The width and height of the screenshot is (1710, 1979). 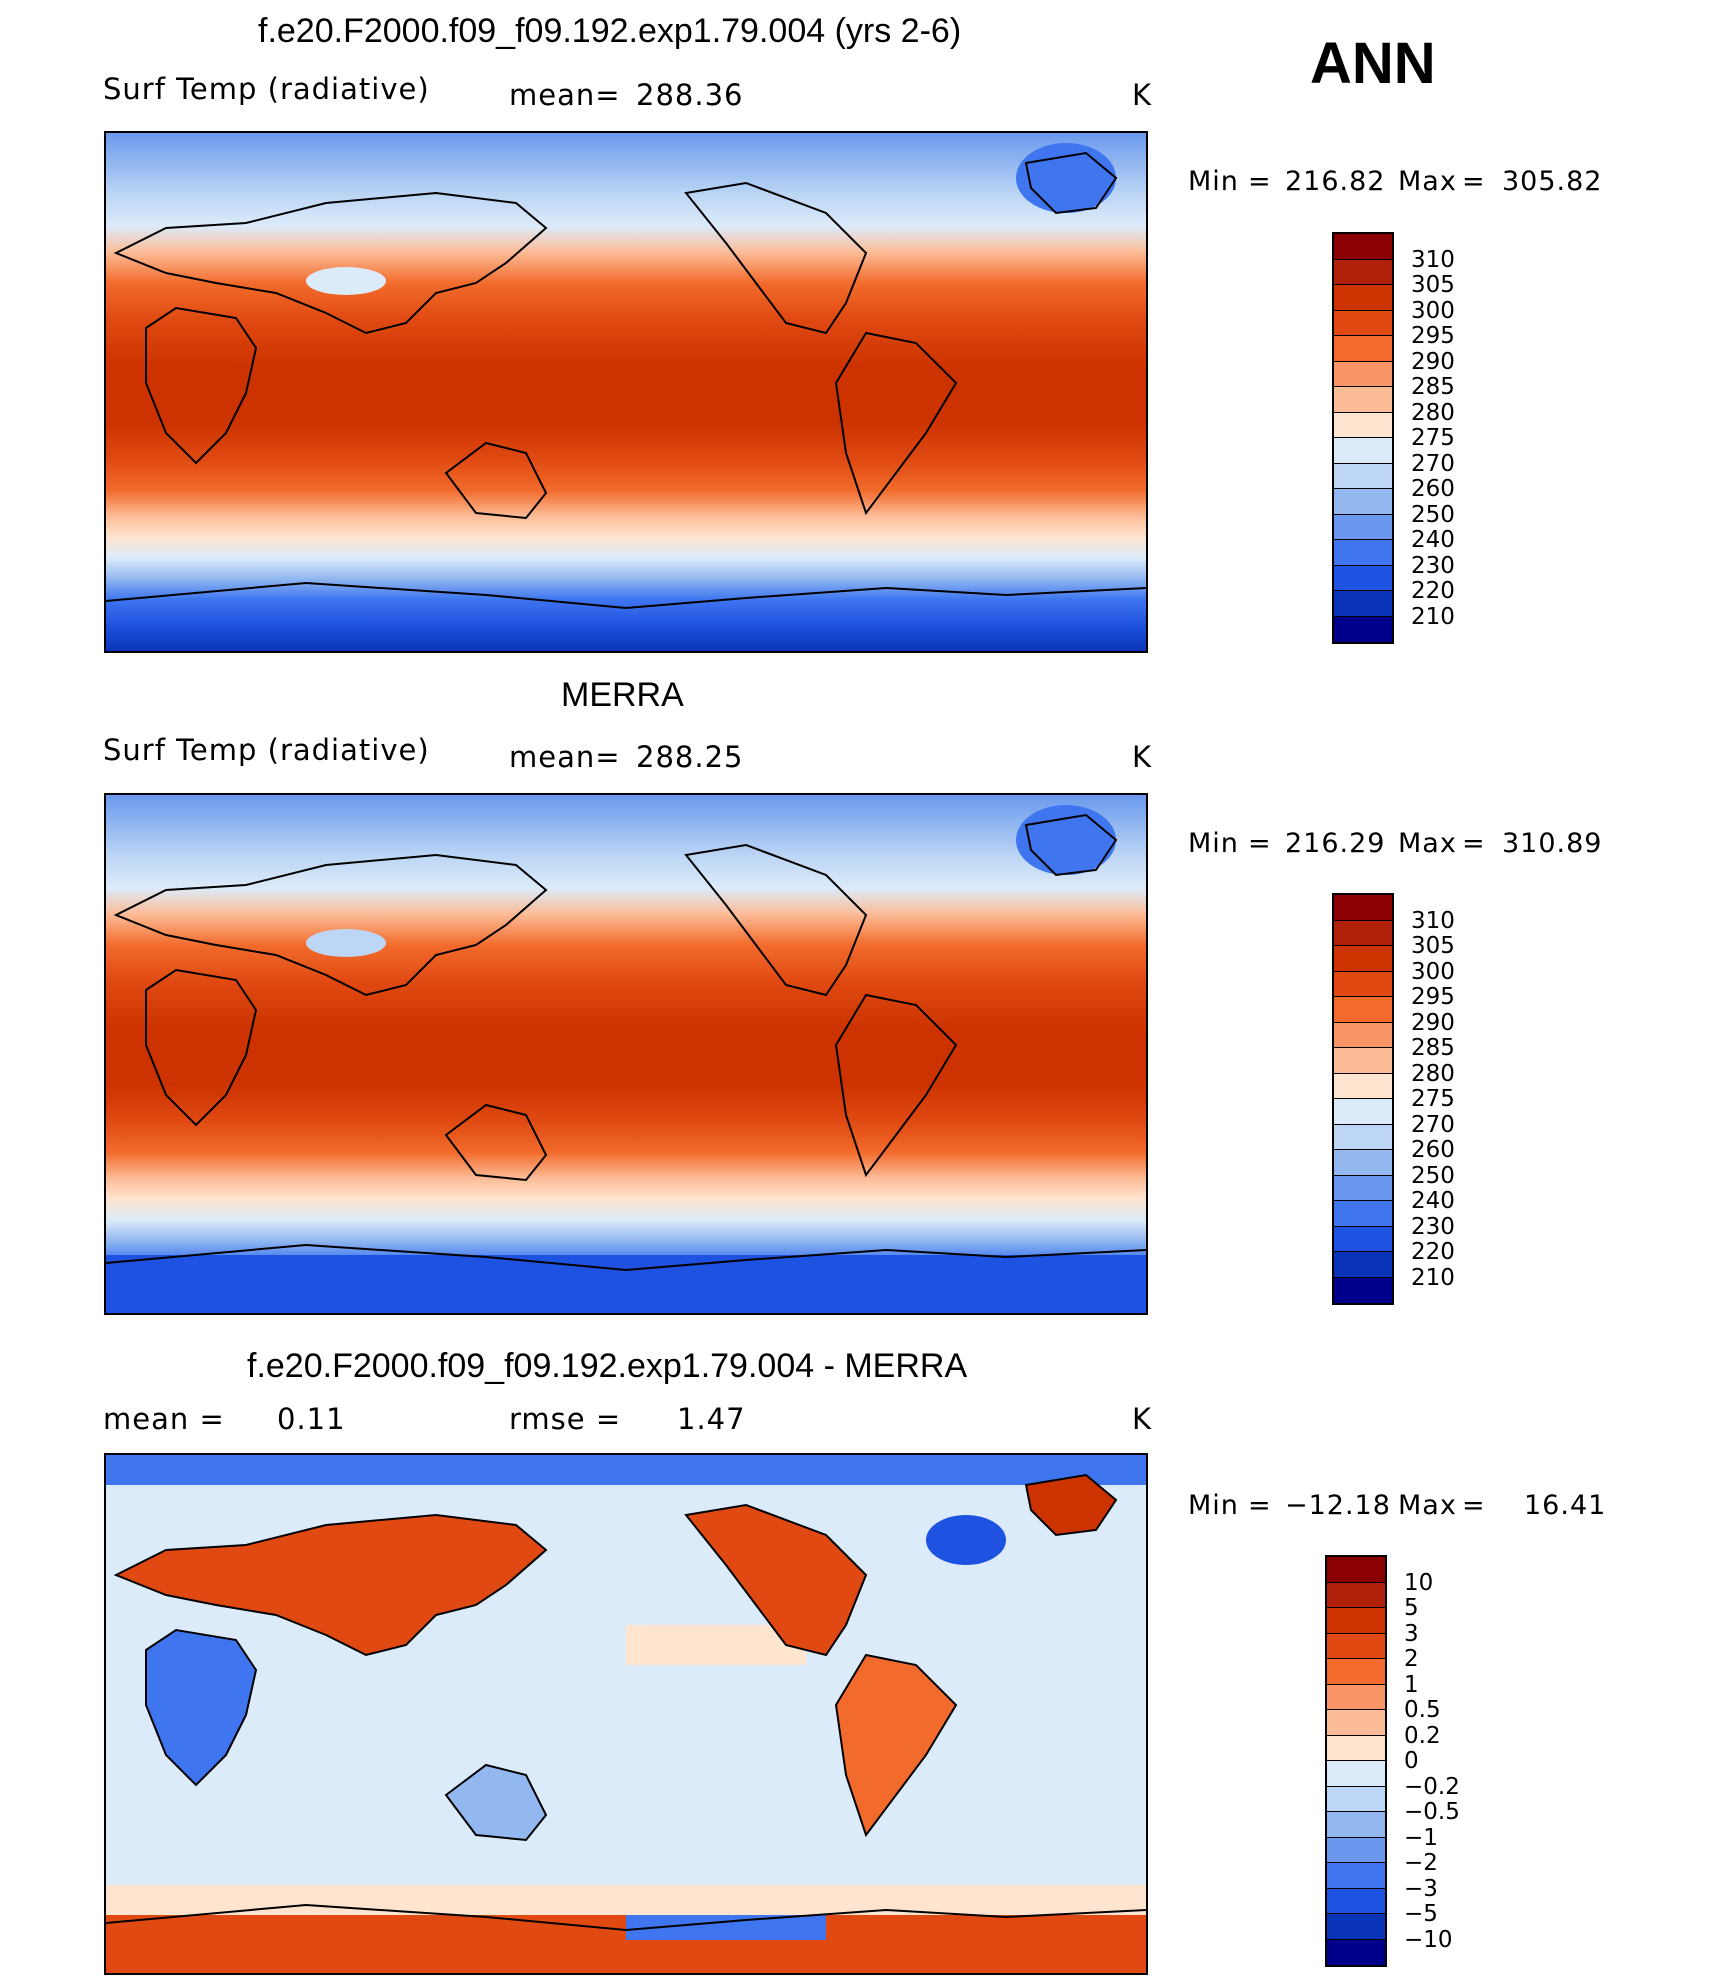 What do you see at coordinates (1260, 1505) in the screenshot?
I see `panel3-min-eq: =` at bounding box center [1260, 1505].